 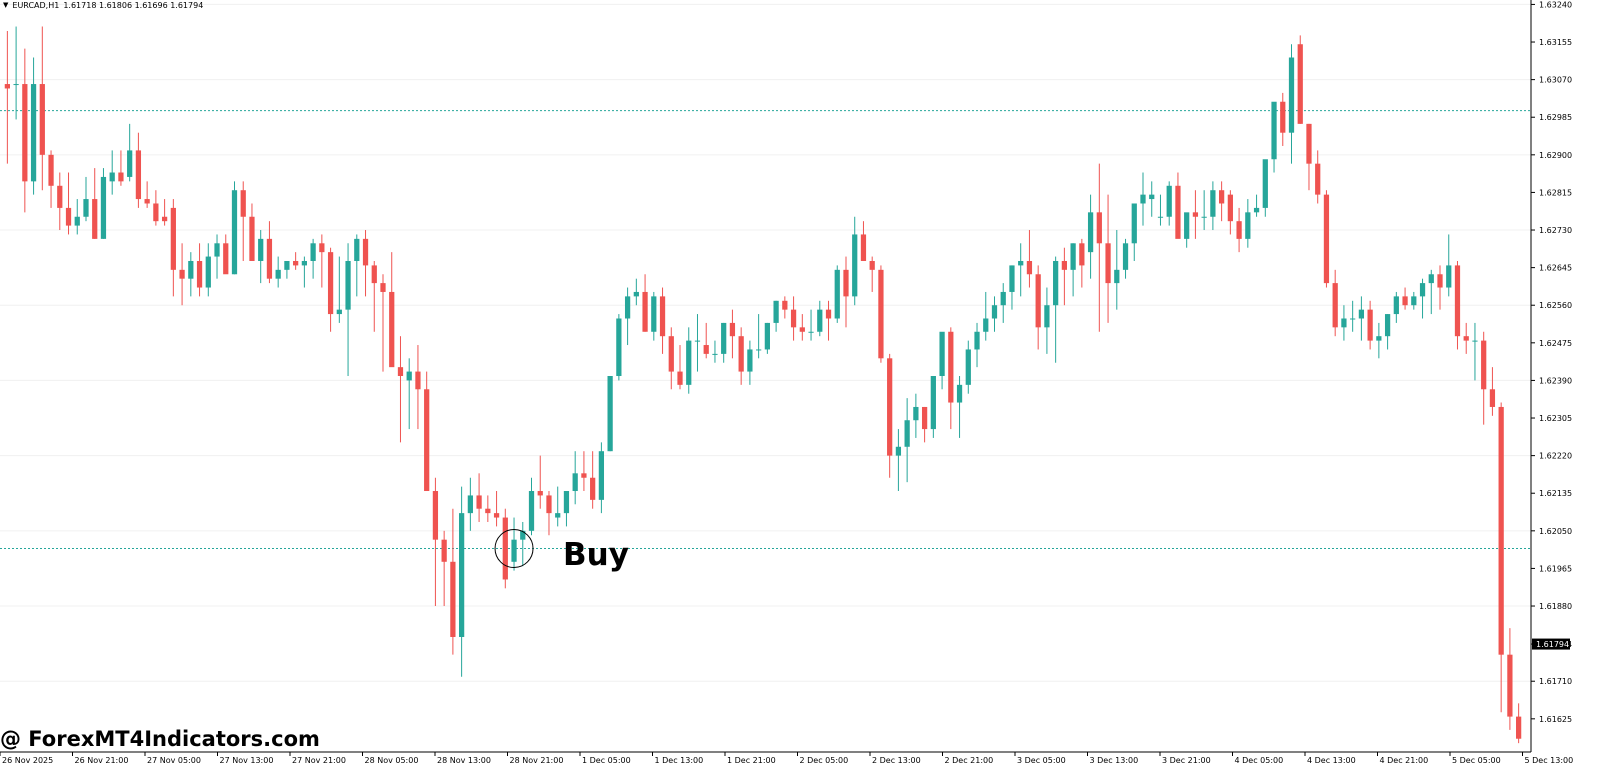 I want to click on time-tick-label: 27 Nov 13:00, so click(x=247, y=760).